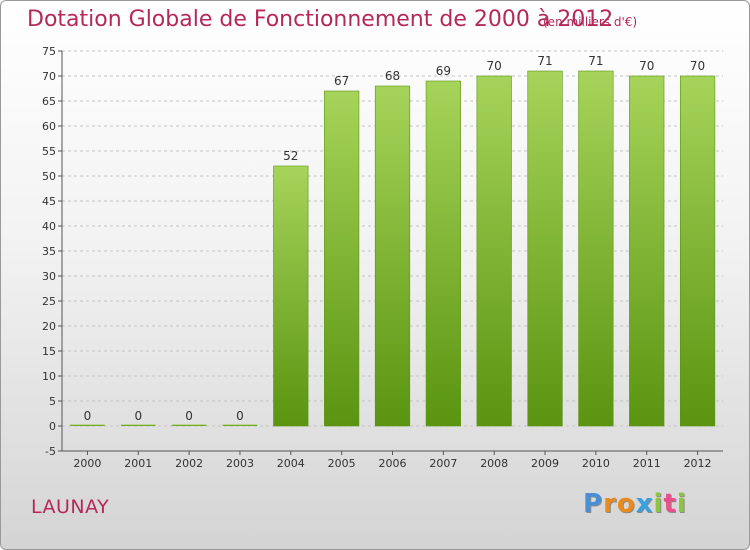 Image resolution: width=750 pixels, height=550 pixels. I want to click on y-tick-label: 65, so click(49, 101).